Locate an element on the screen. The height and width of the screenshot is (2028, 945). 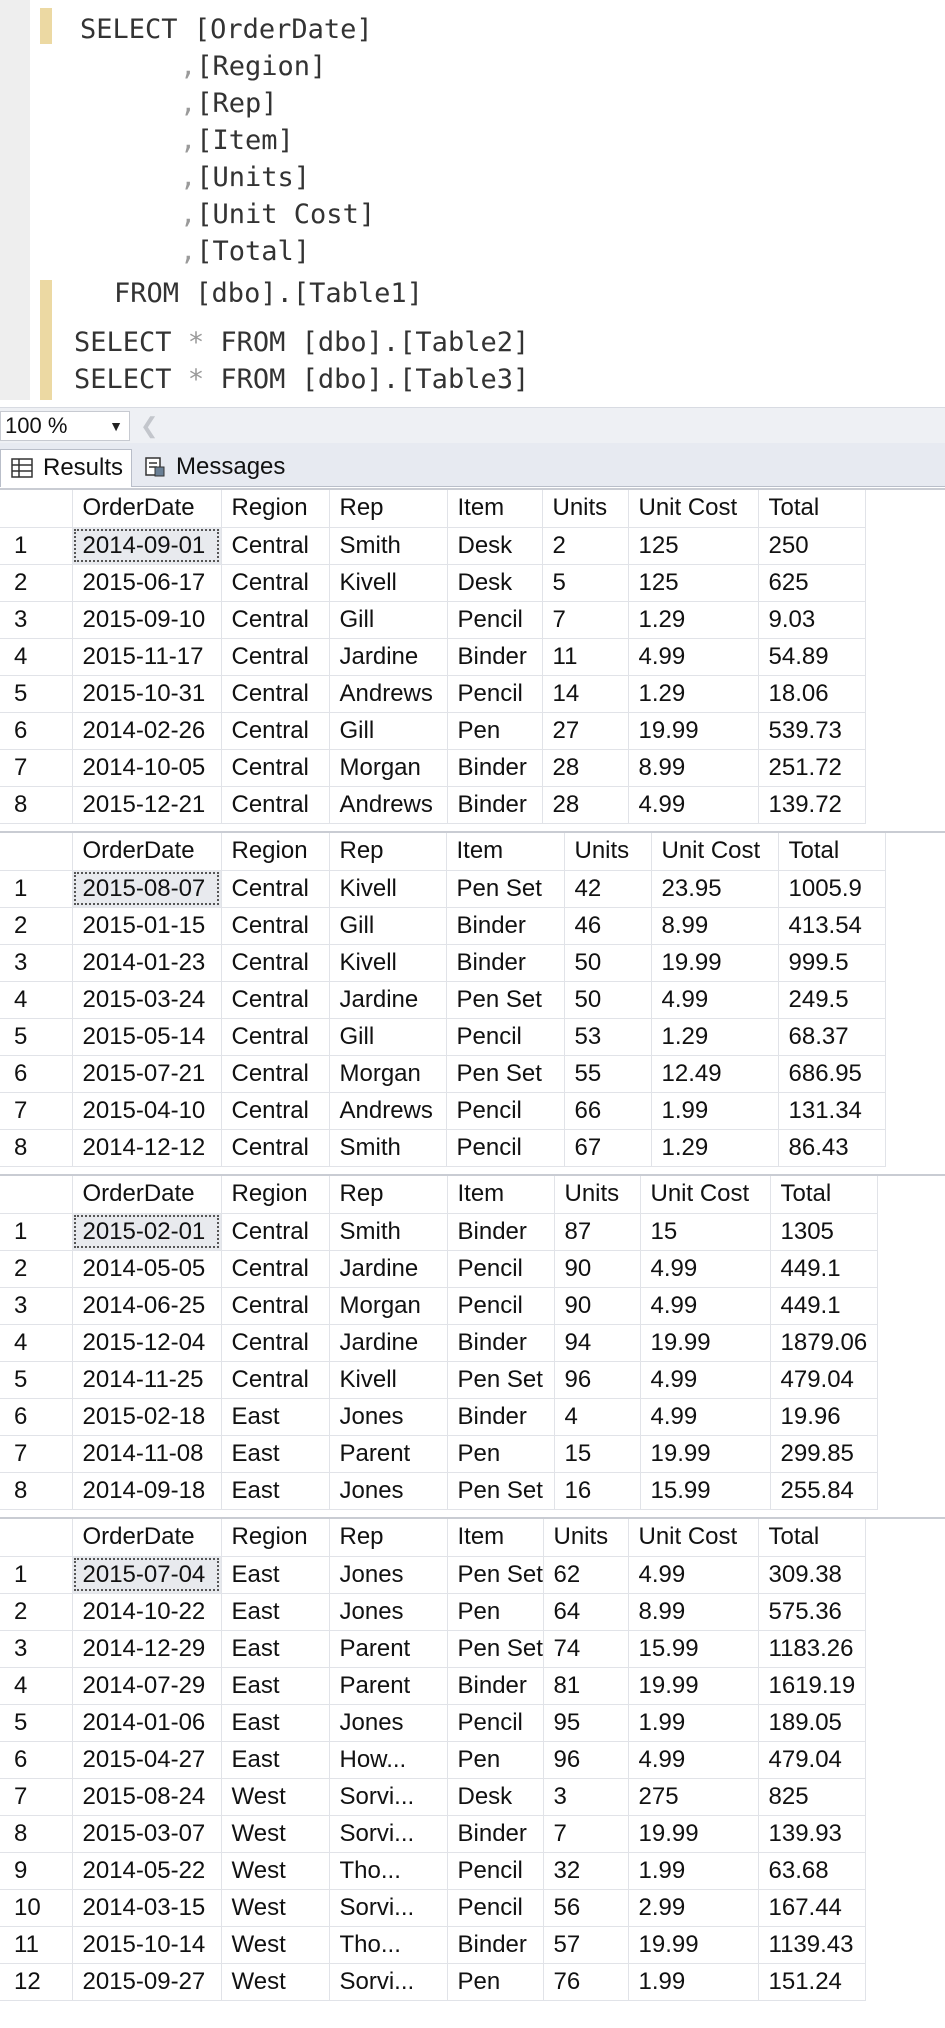
row-number: 7 is located at coordinates (36, 768).